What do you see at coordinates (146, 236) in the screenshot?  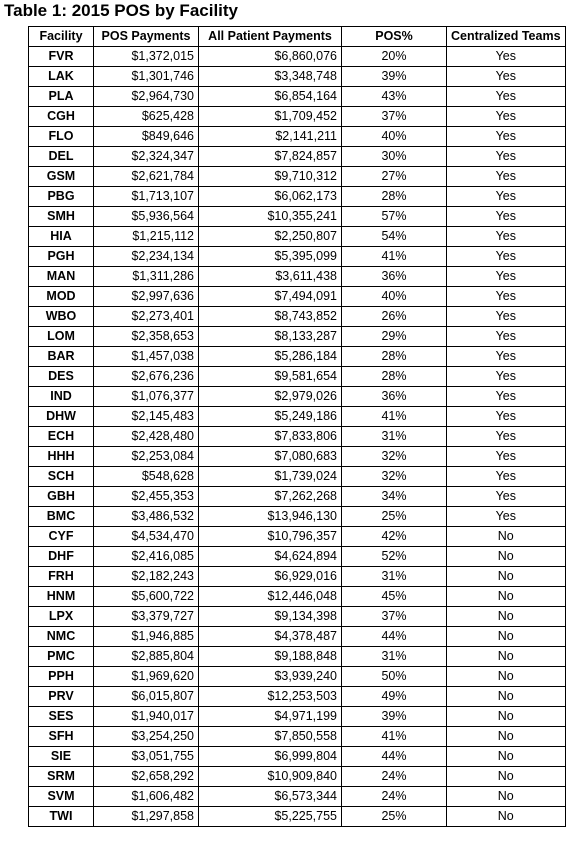 I see `cell-pos-payments: $1,215,112` at bounding box center [146, 236].